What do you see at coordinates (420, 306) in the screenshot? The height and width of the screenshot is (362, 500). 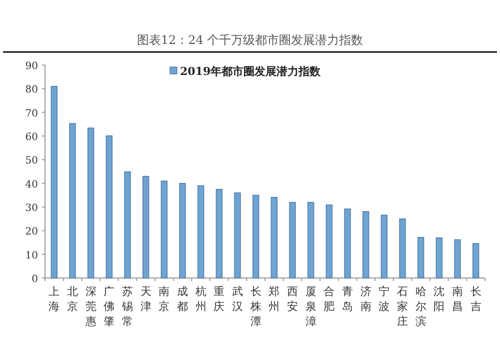 I see `x-tick-label: 哈尔滨` at bounding box center [420, 306].